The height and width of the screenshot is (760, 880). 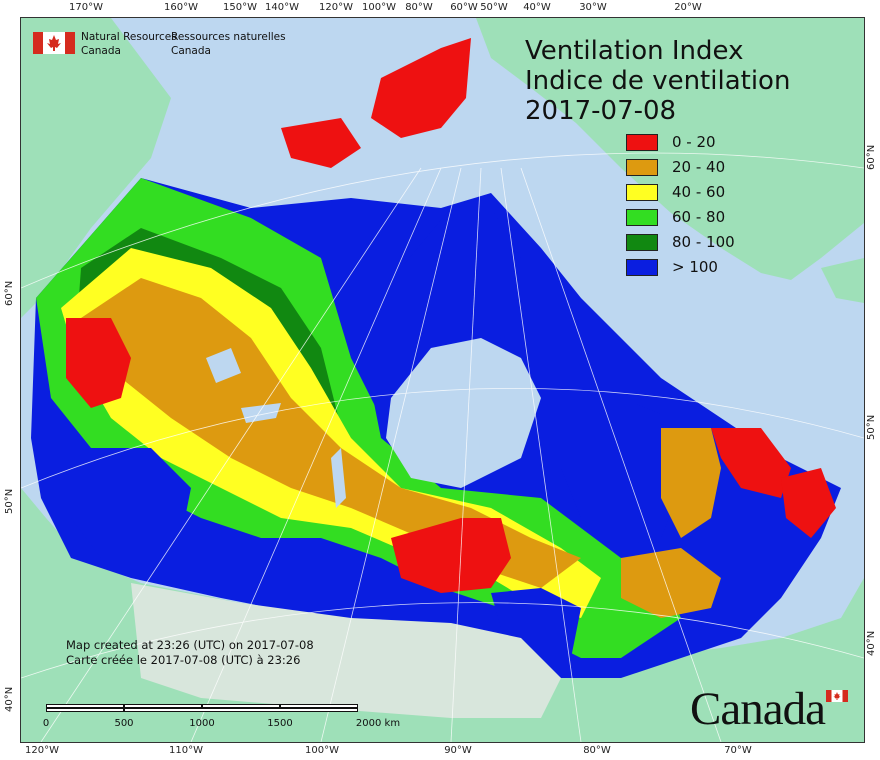 What do you see at coordinates (451, 555) in the screenshot?
I see `zone-0-20-ontario` at bounding box center [451, 555].